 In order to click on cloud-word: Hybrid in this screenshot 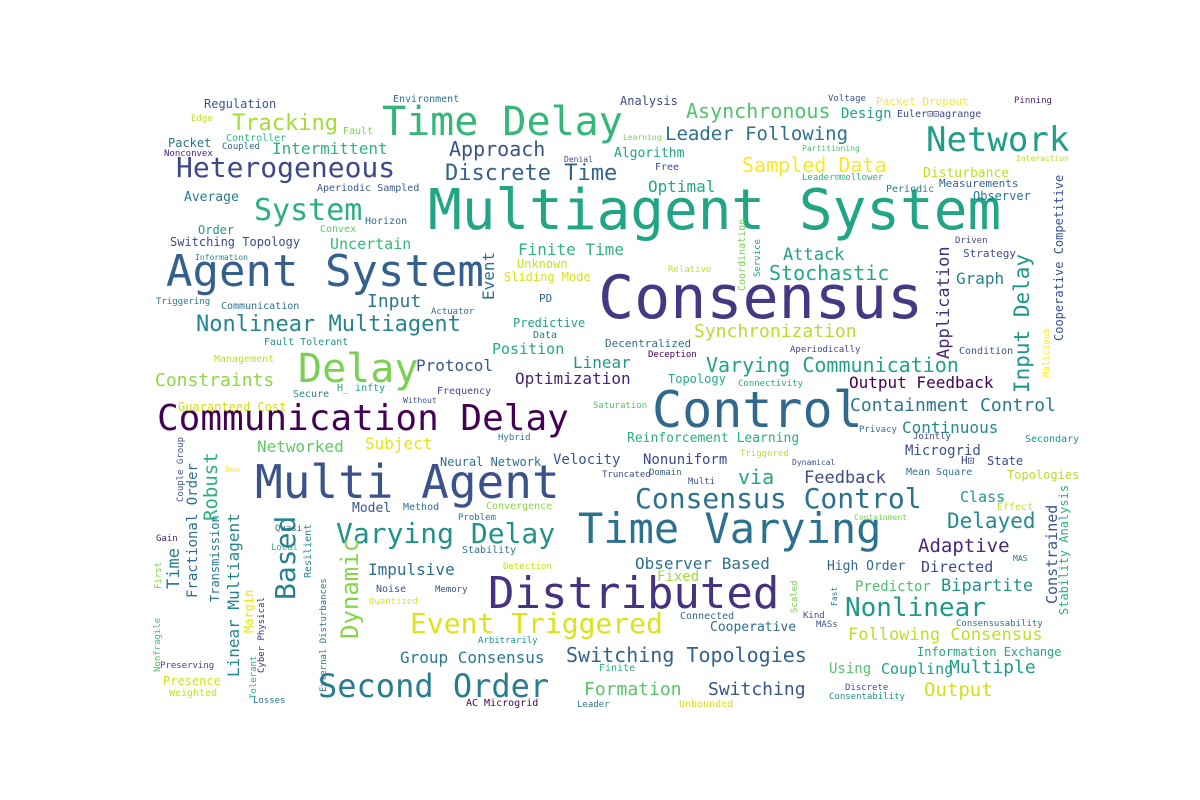, I will do `click(514, 438)`.